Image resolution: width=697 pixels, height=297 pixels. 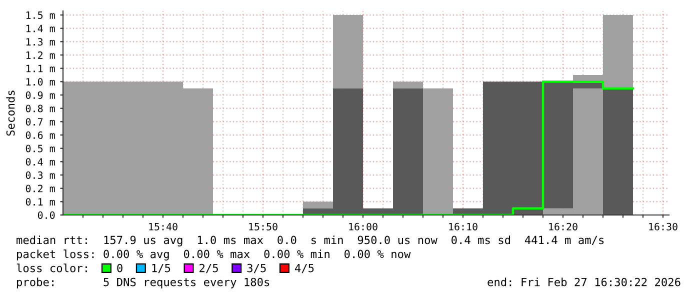 I want to click on legend-label: 1/5, so click(x=161, y=269).